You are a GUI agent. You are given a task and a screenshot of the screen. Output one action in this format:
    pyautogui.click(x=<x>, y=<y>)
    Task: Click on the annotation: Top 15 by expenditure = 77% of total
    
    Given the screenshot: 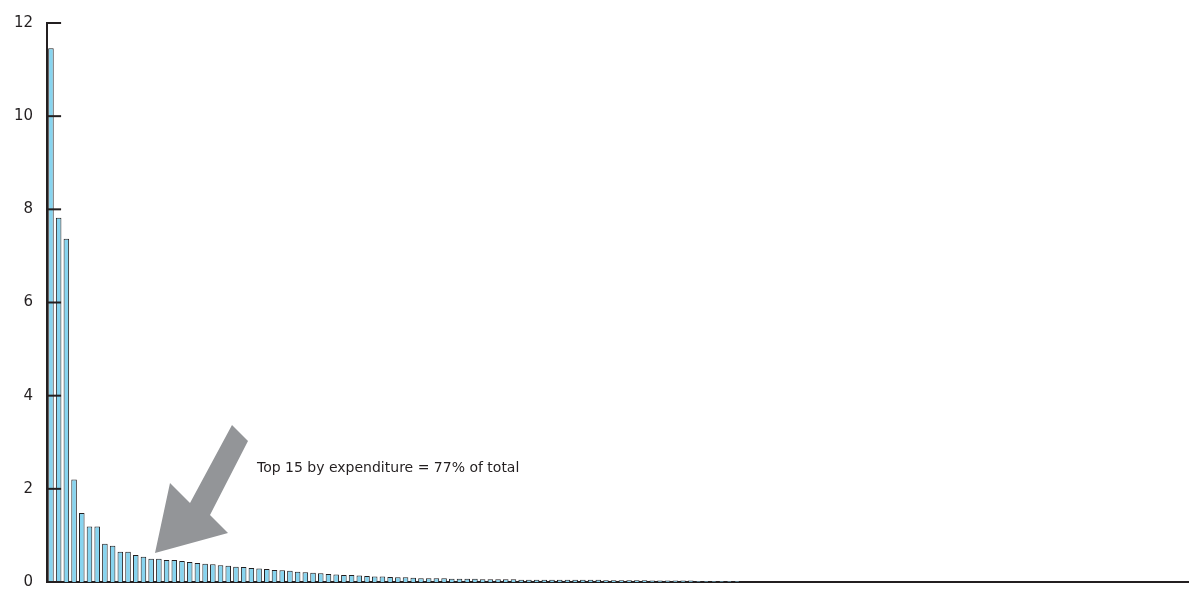 What is the action you would take?
    pyautogui.click(x=388, y=466)
    